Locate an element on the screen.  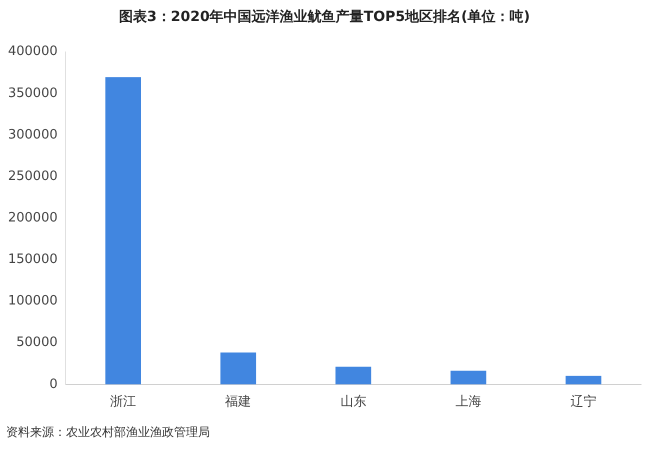
y-tick-label: 350000 is located at coordinates (33, 93).